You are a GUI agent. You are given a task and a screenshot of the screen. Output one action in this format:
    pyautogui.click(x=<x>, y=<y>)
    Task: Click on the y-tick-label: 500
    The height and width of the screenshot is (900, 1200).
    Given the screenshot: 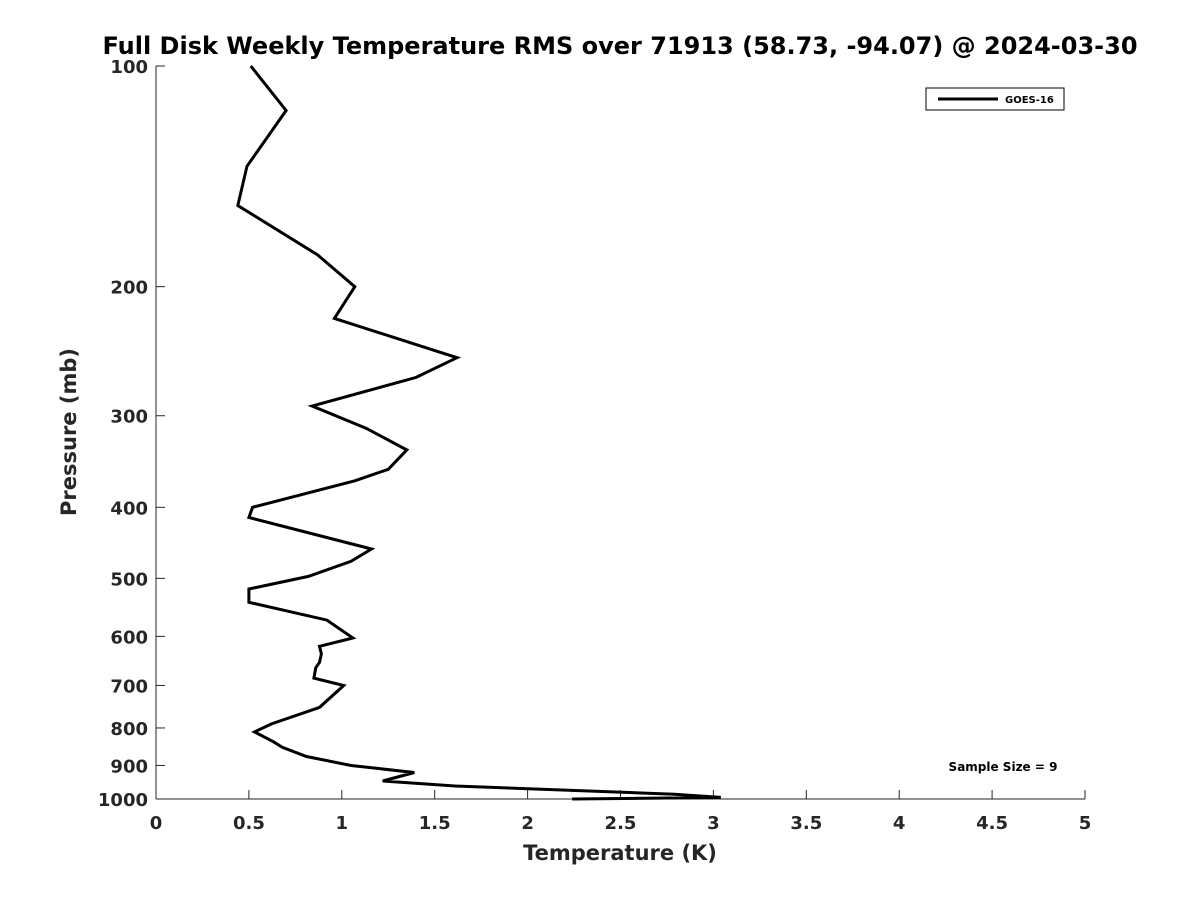 What is the action you would take?
    pyautogui.click(x=129, y=579)
    